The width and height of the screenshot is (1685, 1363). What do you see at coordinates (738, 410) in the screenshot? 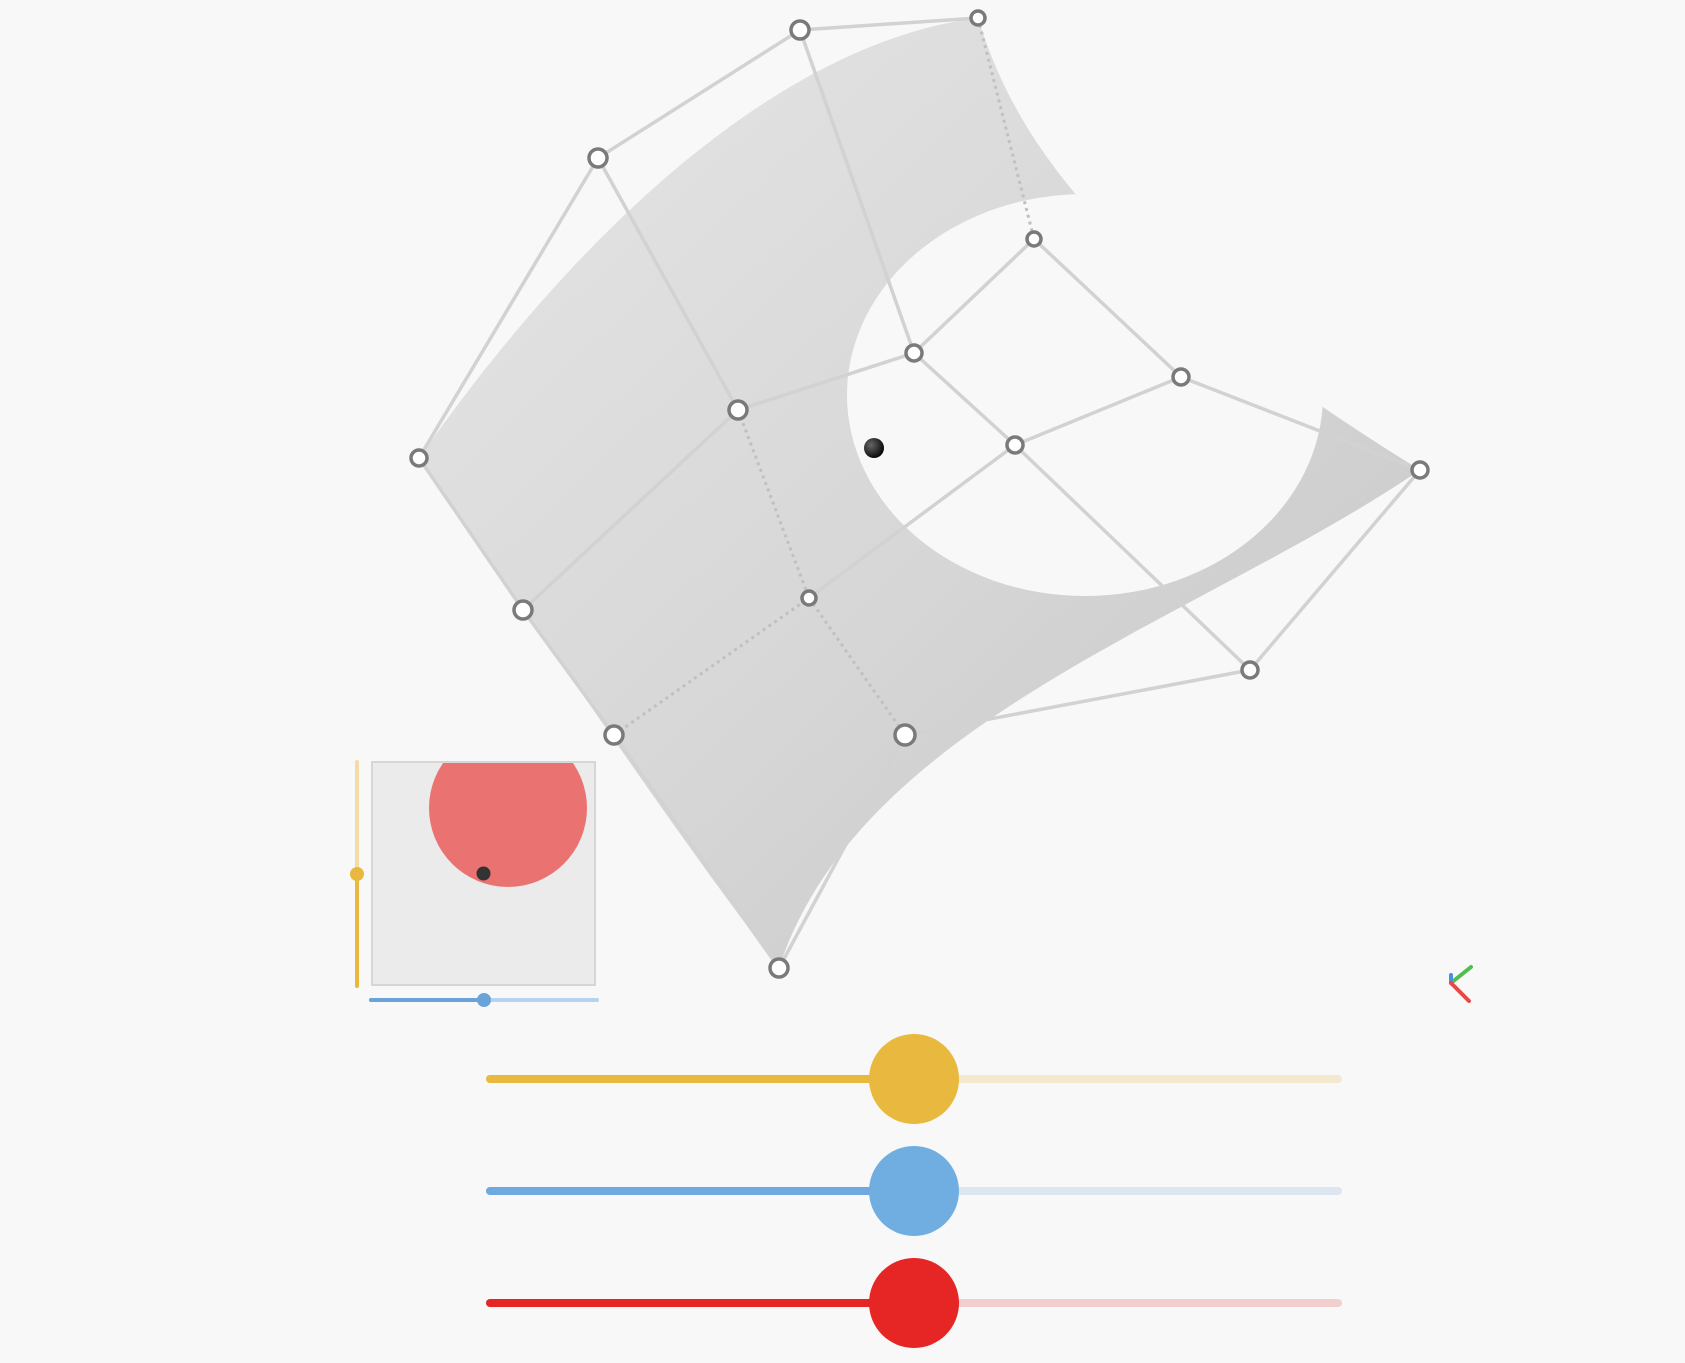
I see `control-point-p11` at bounding box center [738, 410].